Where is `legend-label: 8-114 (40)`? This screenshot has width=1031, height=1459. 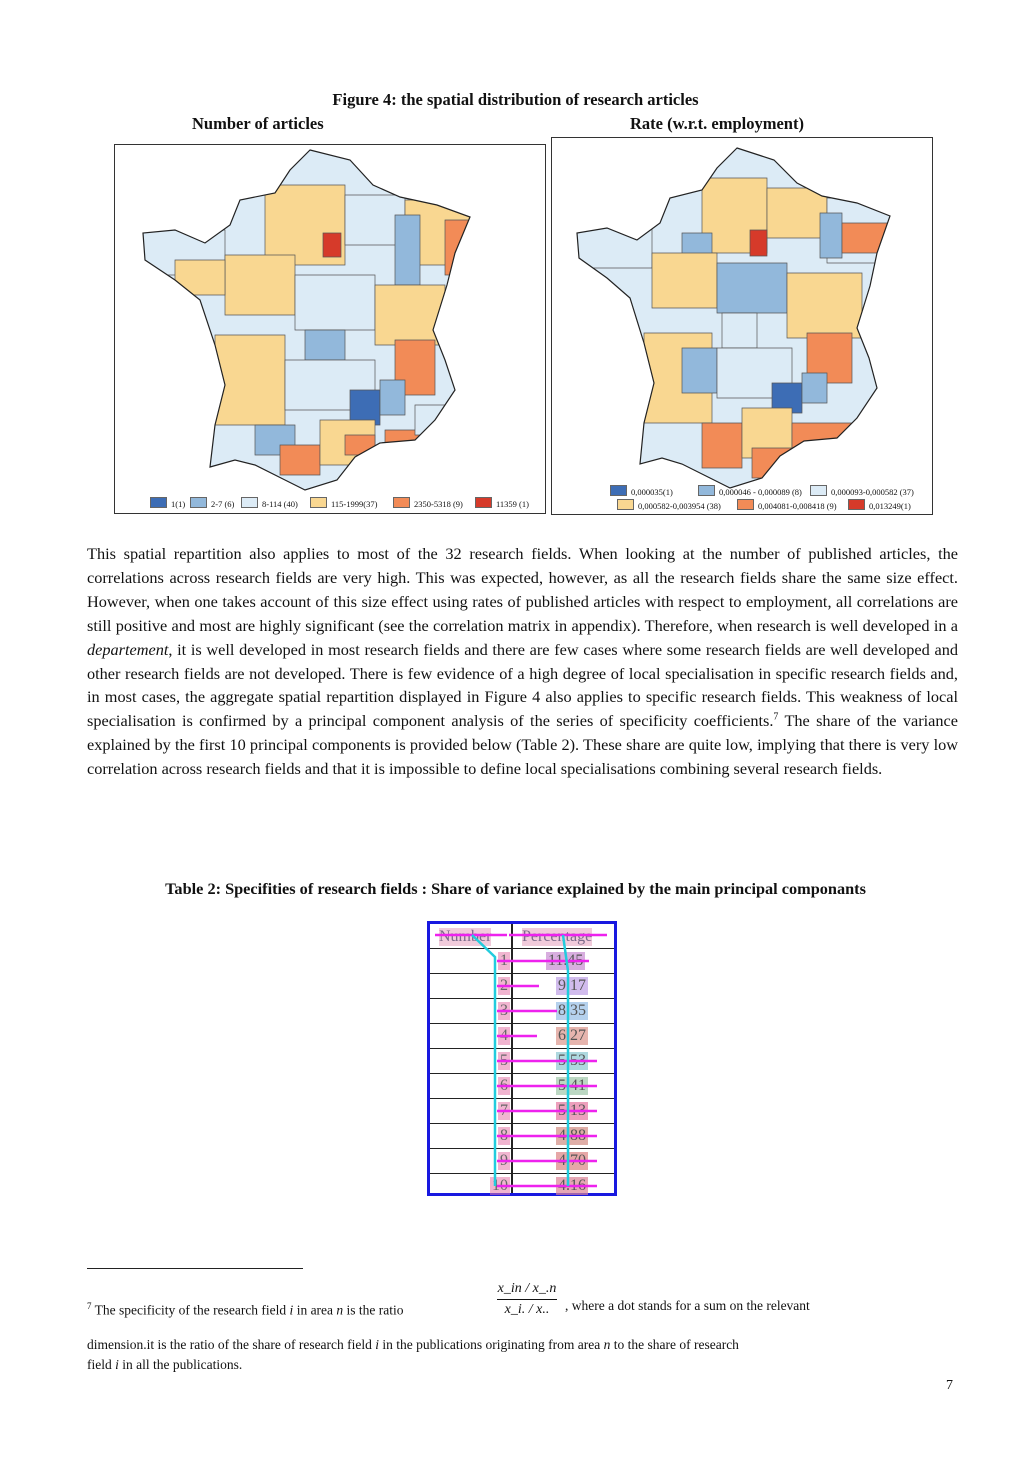
legend-label: 8-114 (40) is located at coordinates (280, 504).